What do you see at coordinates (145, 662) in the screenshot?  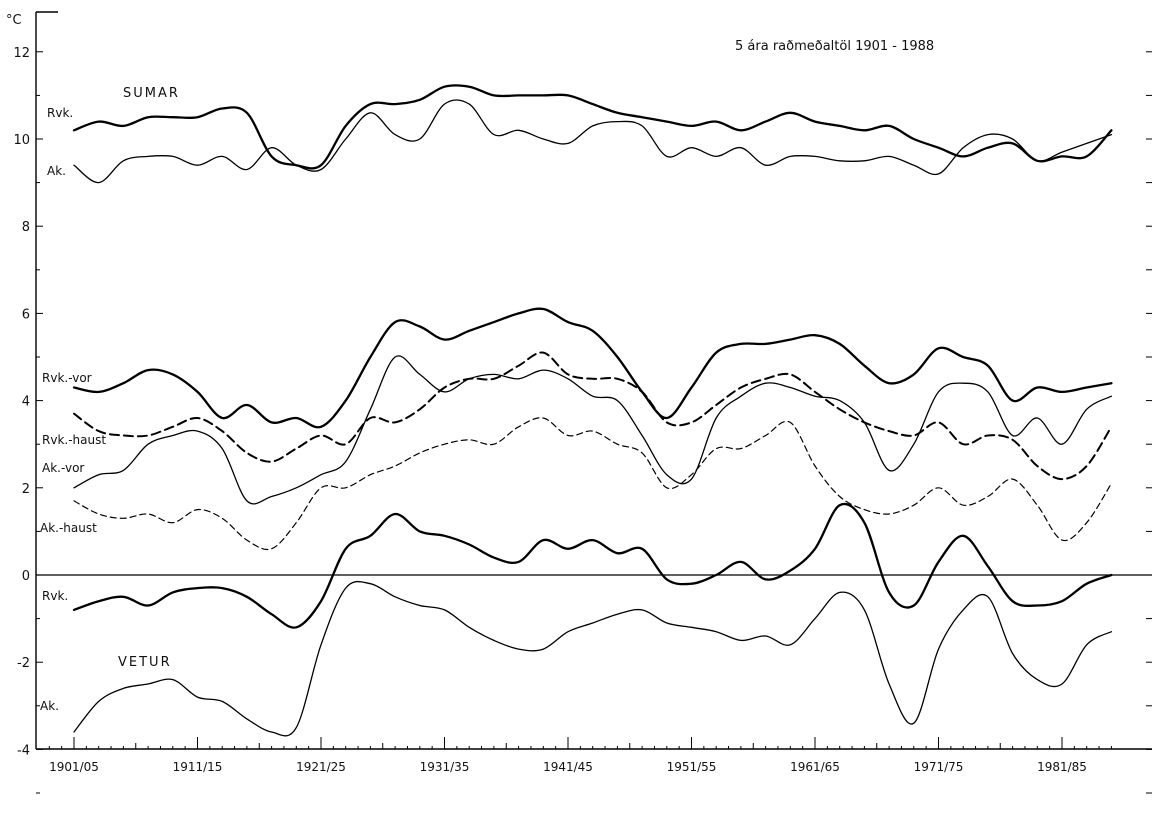 I see `group-label-winter: VETUR` at bounding box center [145, 662].